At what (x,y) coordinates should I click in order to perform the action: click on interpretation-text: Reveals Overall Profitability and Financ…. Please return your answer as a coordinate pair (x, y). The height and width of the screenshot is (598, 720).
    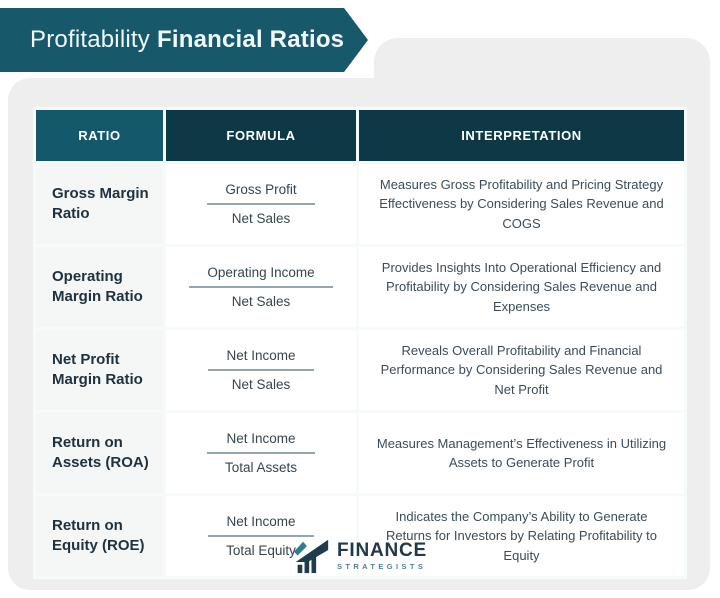
    Looking at the image, I should click on (521, 370).